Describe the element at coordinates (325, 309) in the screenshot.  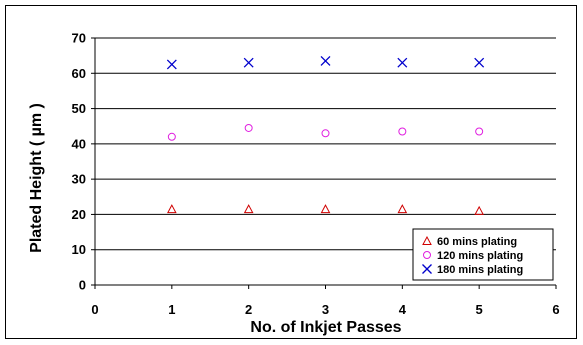
I see `x-tick-label: 3` at that location.